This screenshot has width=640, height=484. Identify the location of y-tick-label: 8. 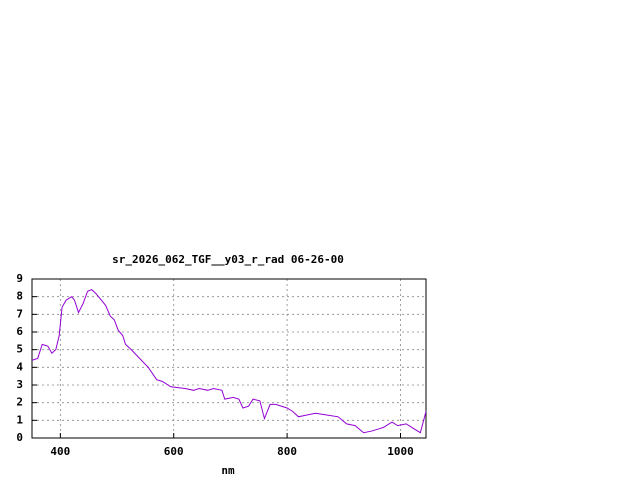
(19, 296).